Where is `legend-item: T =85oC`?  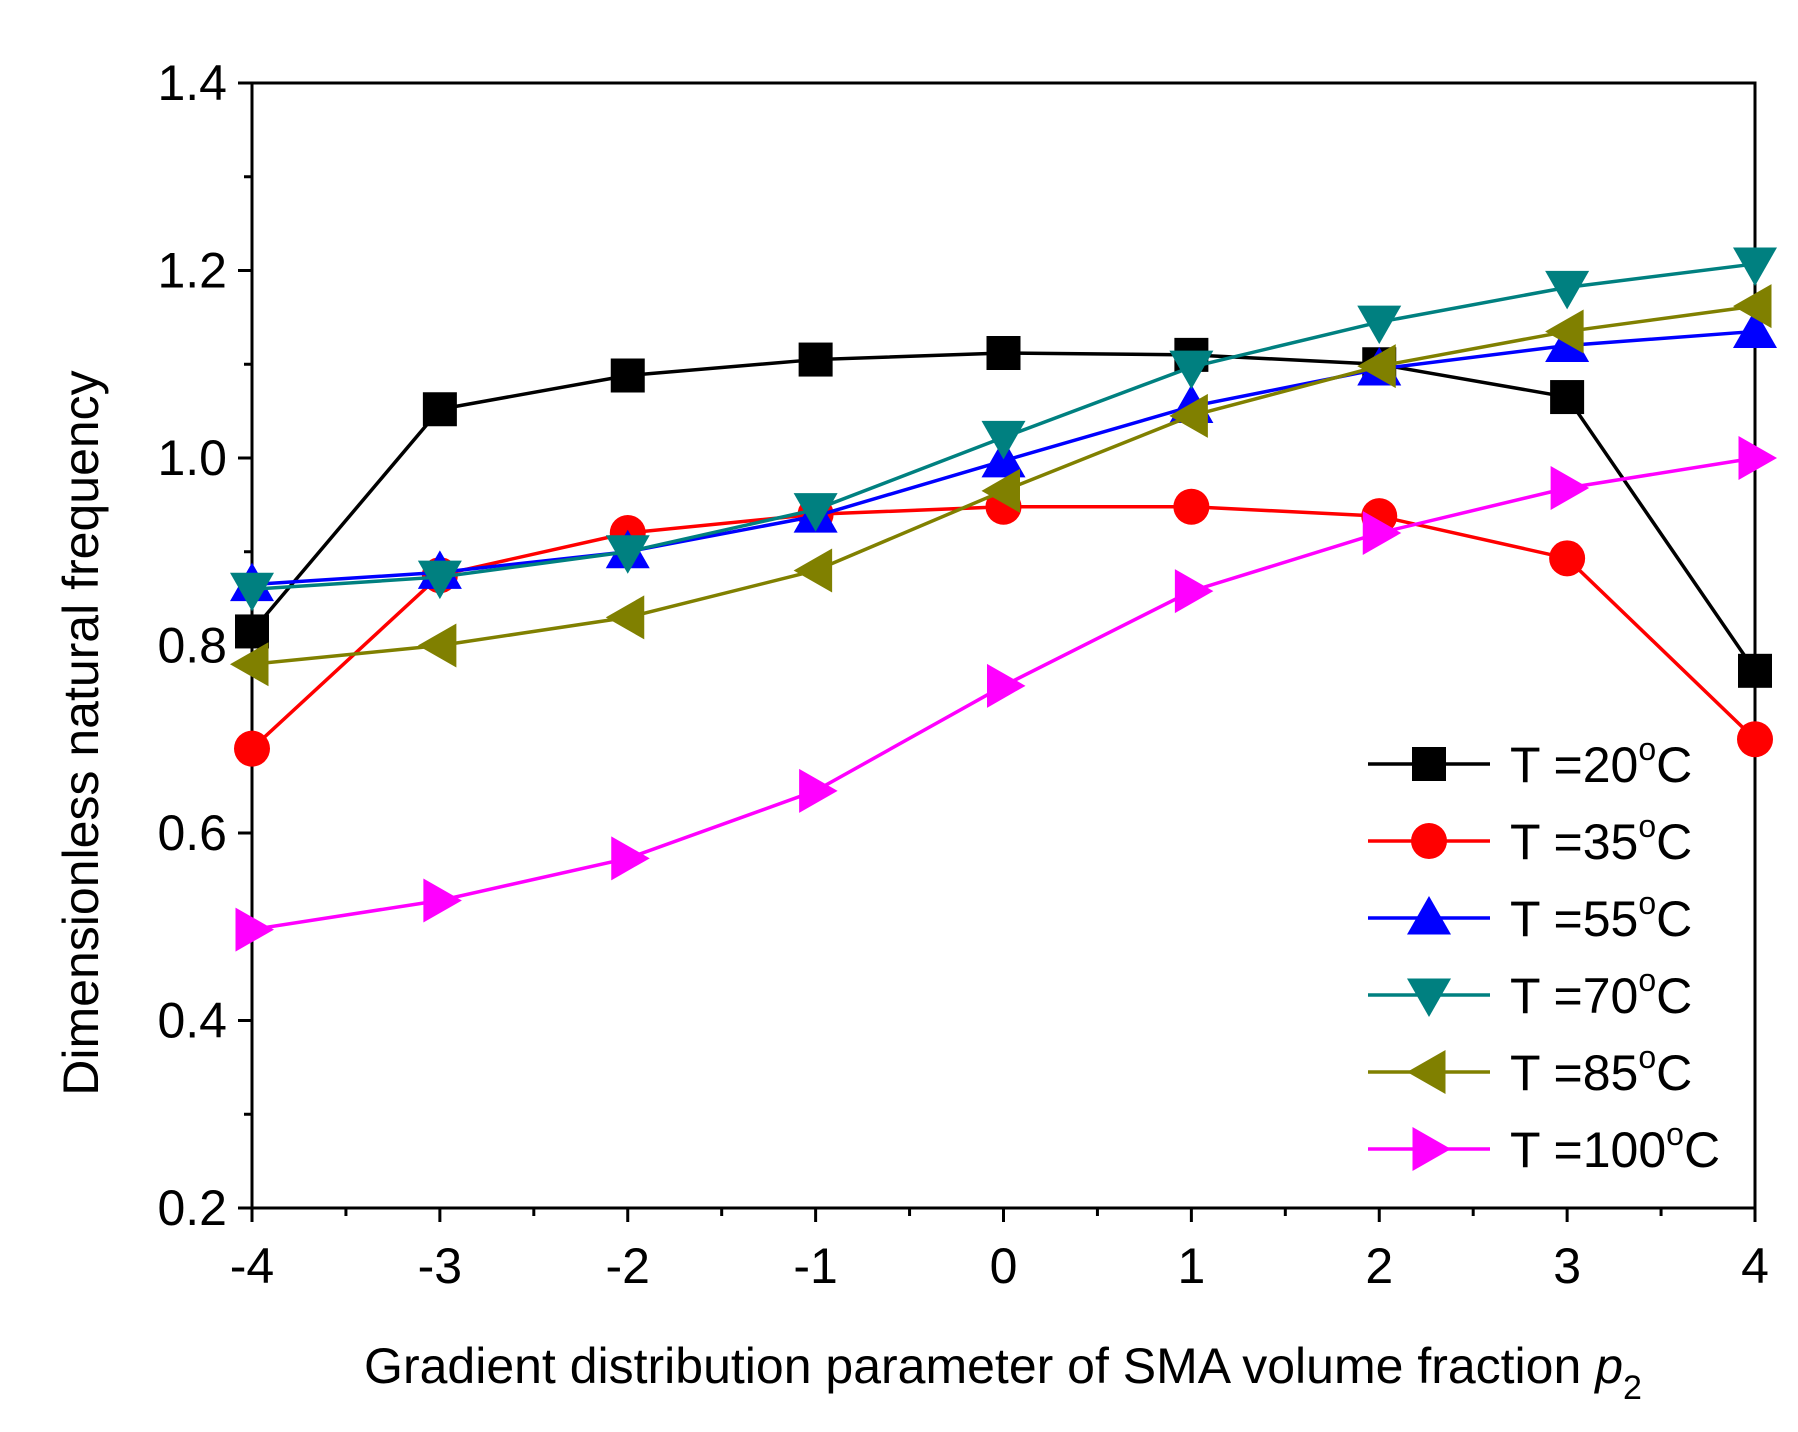
legend-item: T =85oC is located at coordinates (1530, 1070).